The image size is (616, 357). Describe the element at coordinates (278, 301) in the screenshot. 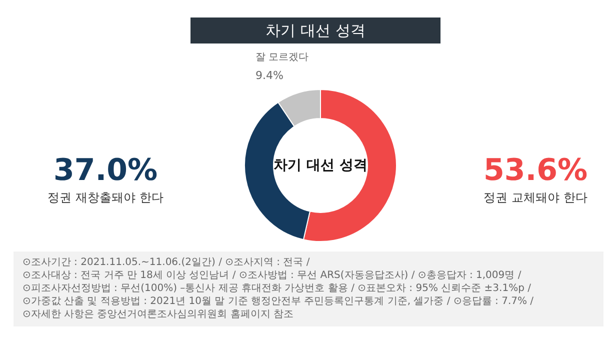

I see `text: ⊙가중값 산출 및 적용방법 : 2021년 10월 말 기준 행정안전부 주민등록인구통계 기준, 셀가중 / ⊙응답률 : 7.7% /` at that location.